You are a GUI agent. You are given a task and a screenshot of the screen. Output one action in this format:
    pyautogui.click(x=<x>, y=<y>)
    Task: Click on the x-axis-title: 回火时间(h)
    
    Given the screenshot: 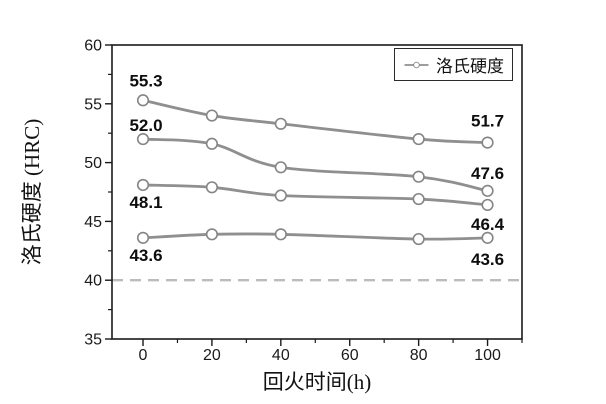 What is the action you would take?
    pyautogui.click(x=317, y=382)
    